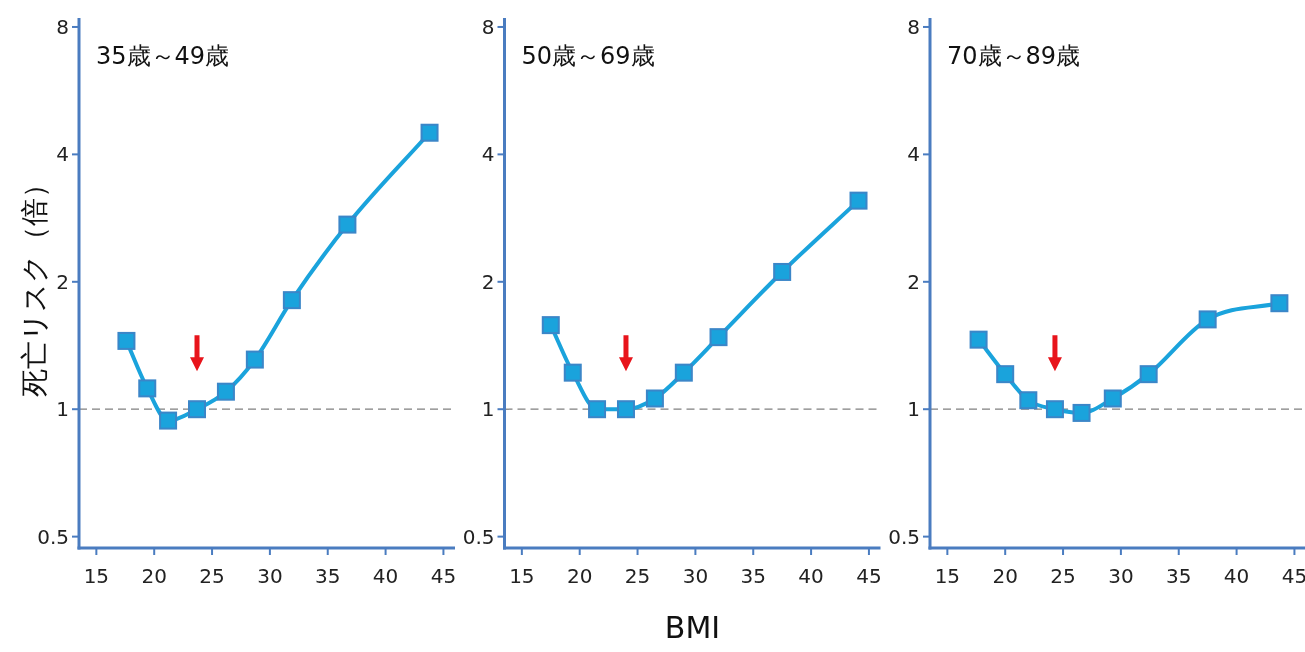 The width and height of the screenshot is (1305, 652). Describe the element at coordinates (692, 627) in the screenshot. I see `x-axis-title: BMI` at that location.